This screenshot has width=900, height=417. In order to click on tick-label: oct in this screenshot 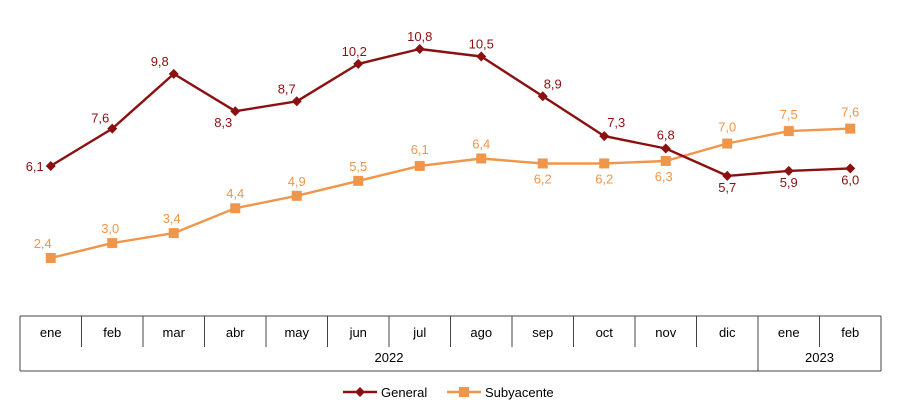, I will do `click(605, 332)`.